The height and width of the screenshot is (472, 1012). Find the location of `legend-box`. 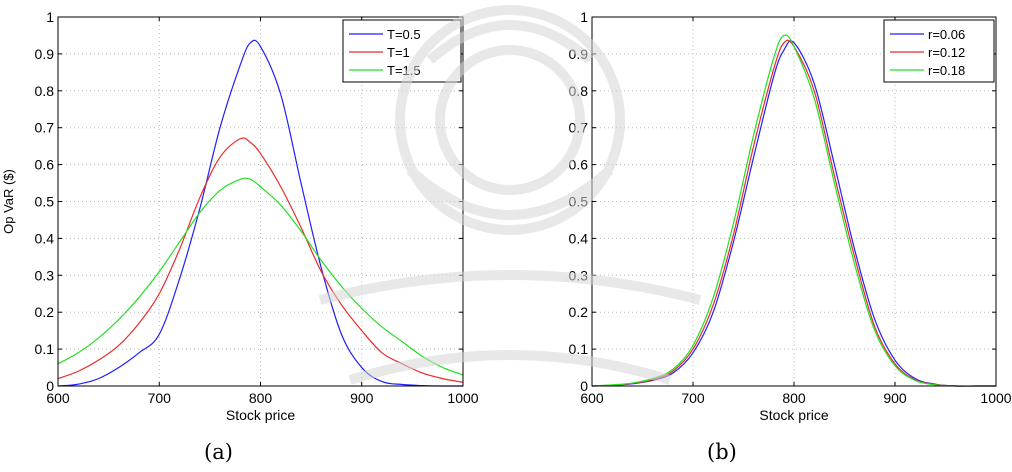

legend-box is located at coordinates (939, 51).